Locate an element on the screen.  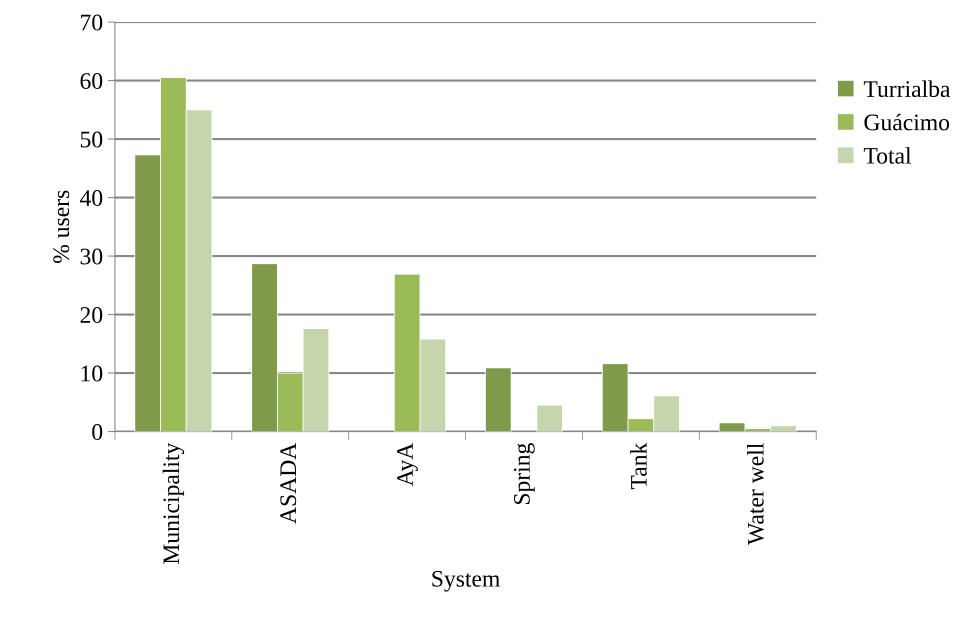
legend-label: Total is located at coordinates (888, 155).